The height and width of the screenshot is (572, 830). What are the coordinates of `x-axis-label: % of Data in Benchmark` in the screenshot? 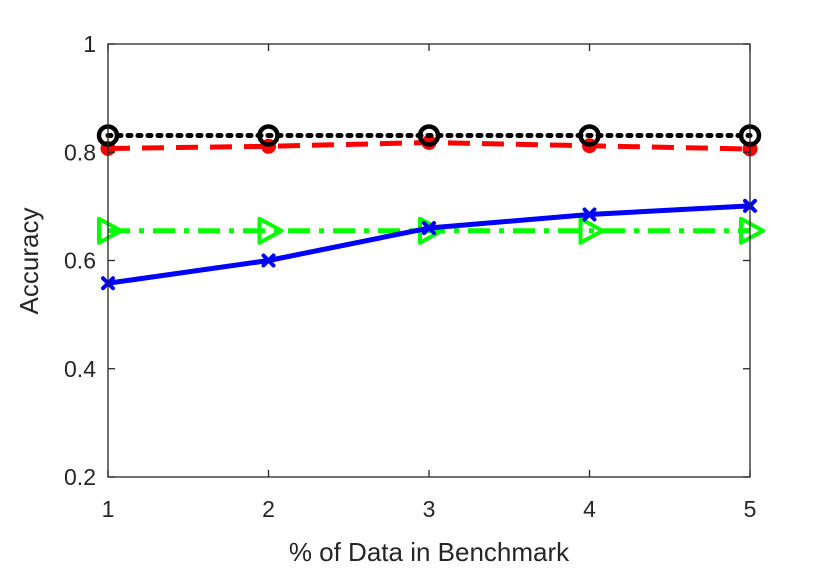 It's located at (429, 552).